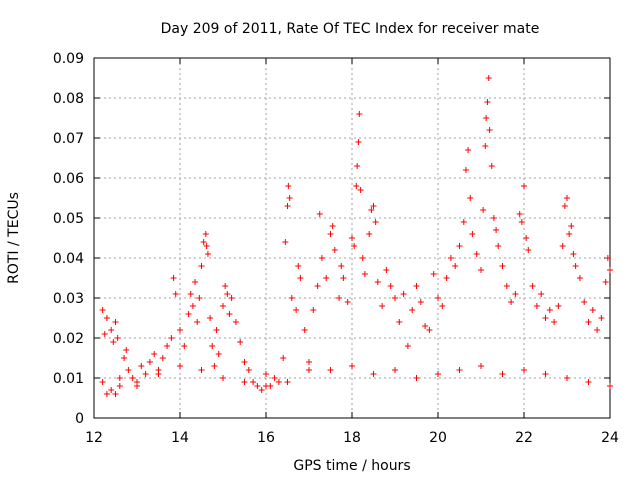 The image size is (640, 480). What do you see at coordinates (68, 219) in the screenshot?
I see `y-tick-label: 0.05` at bounding box center [68, 219].